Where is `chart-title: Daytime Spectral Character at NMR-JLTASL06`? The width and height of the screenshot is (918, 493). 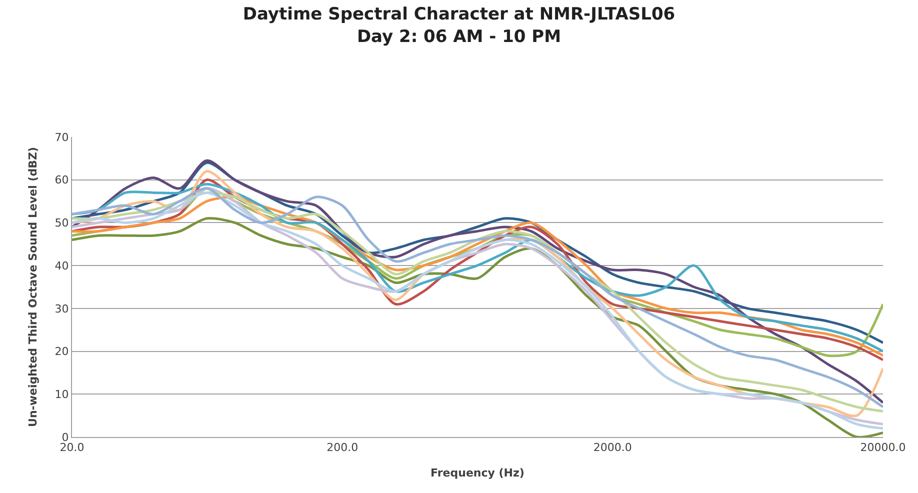
chart-title: Daytime Spectral Character at NMR-JLTASL06 is located at coordinates (459, 14).